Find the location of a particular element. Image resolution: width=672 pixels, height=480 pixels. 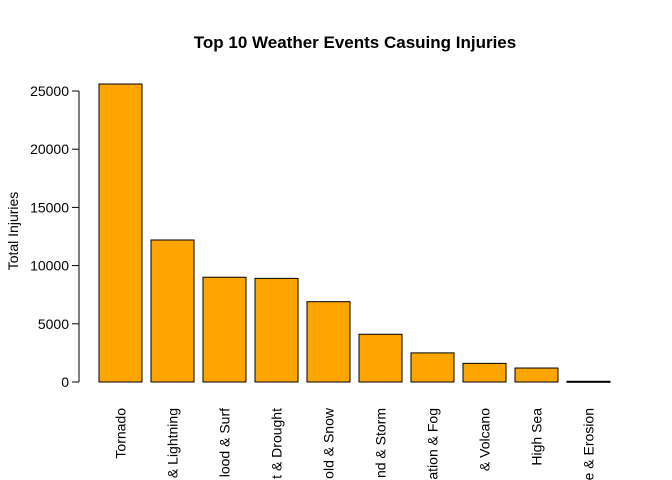

x-category-label: t & Drought is located at coordinates (277, 443).